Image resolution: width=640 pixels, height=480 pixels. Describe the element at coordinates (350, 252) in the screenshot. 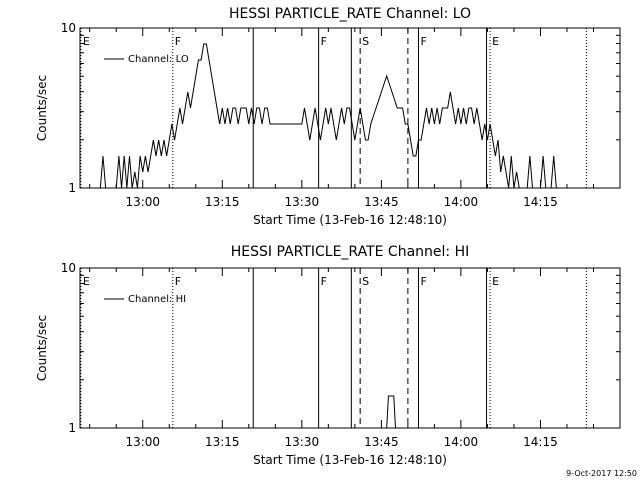

I see `chart-title: HESSI PARTICLE_RATE Channel: HI` at that location.